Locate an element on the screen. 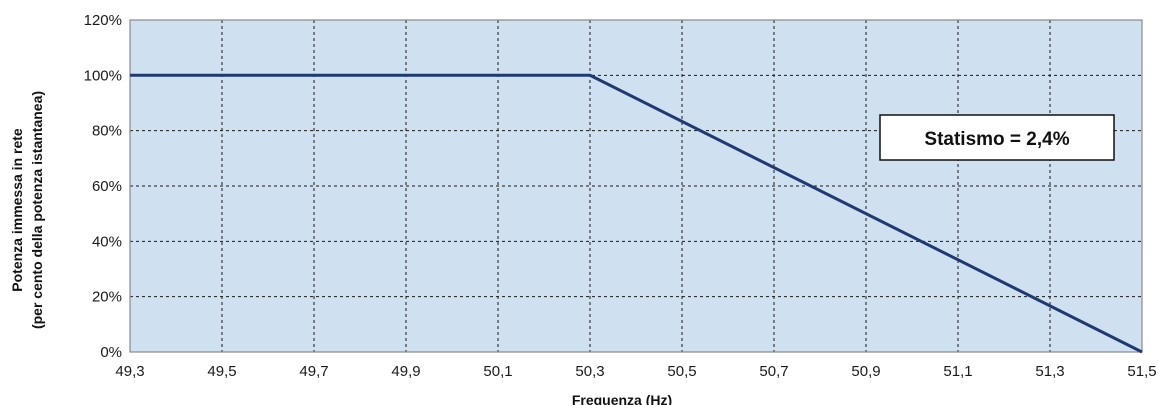 The image size is (1158, 405). y-tick-label: 40% is located at coordinates (107, 241).